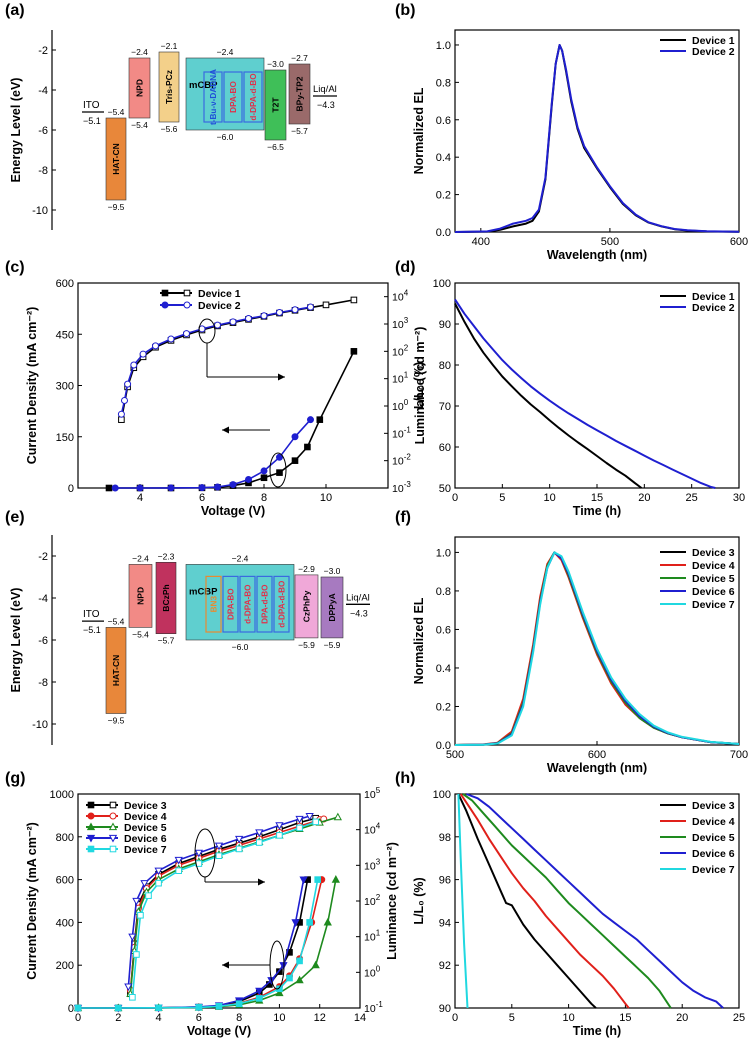 This screenshot has height=1041, width=750. What do you see at coordinates (419, 385) in the screenshot?
I see `y-axis-label: L/L₀ (%)` at bounding box center [419, 385].